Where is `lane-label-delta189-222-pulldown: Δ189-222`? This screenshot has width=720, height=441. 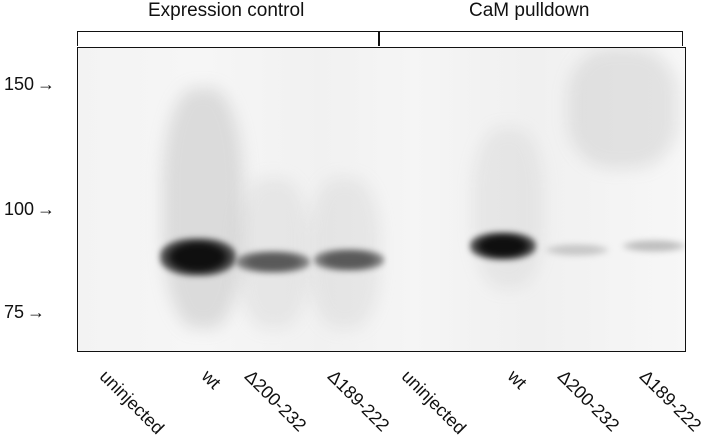 lane-label-delta189-222-pulldown: Δ189-222 is located at coordinates (670, 401).